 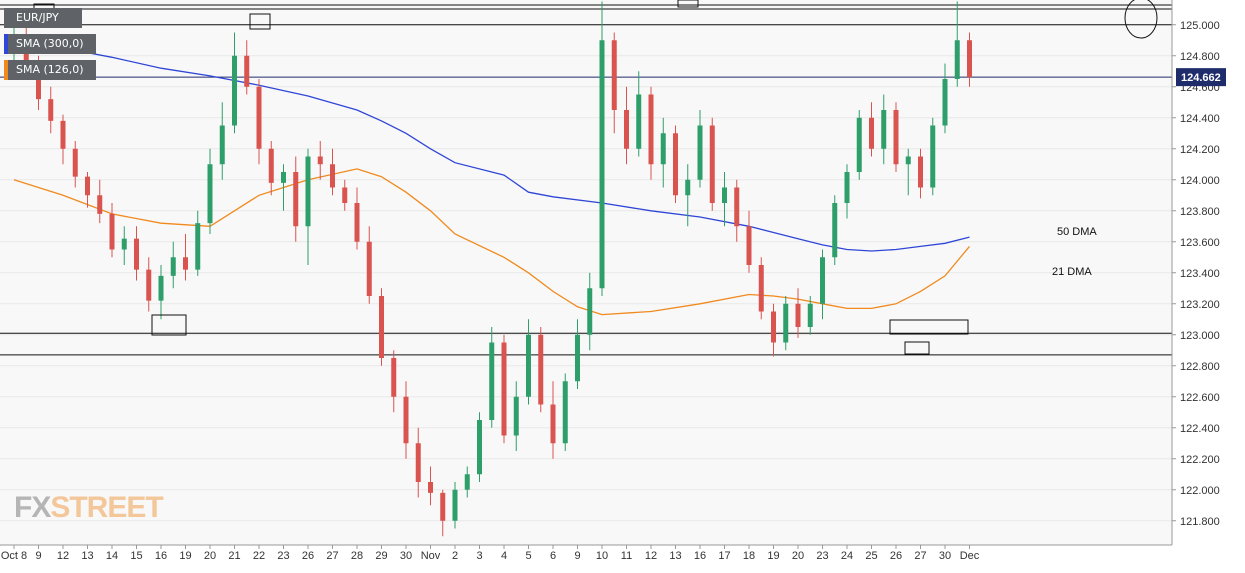 I want to click on last-price-label: 124.662, so click(x=1201, y=78).